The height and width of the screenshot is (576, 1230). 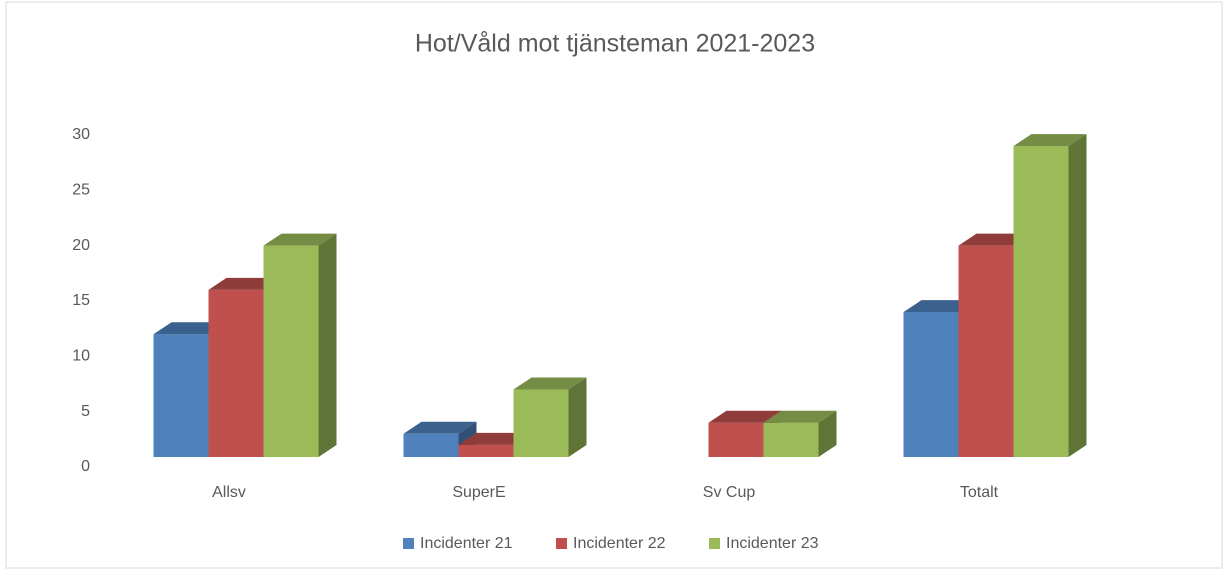 I want to click on legend-label: Incidenter 22, so click(x=619, y=543).